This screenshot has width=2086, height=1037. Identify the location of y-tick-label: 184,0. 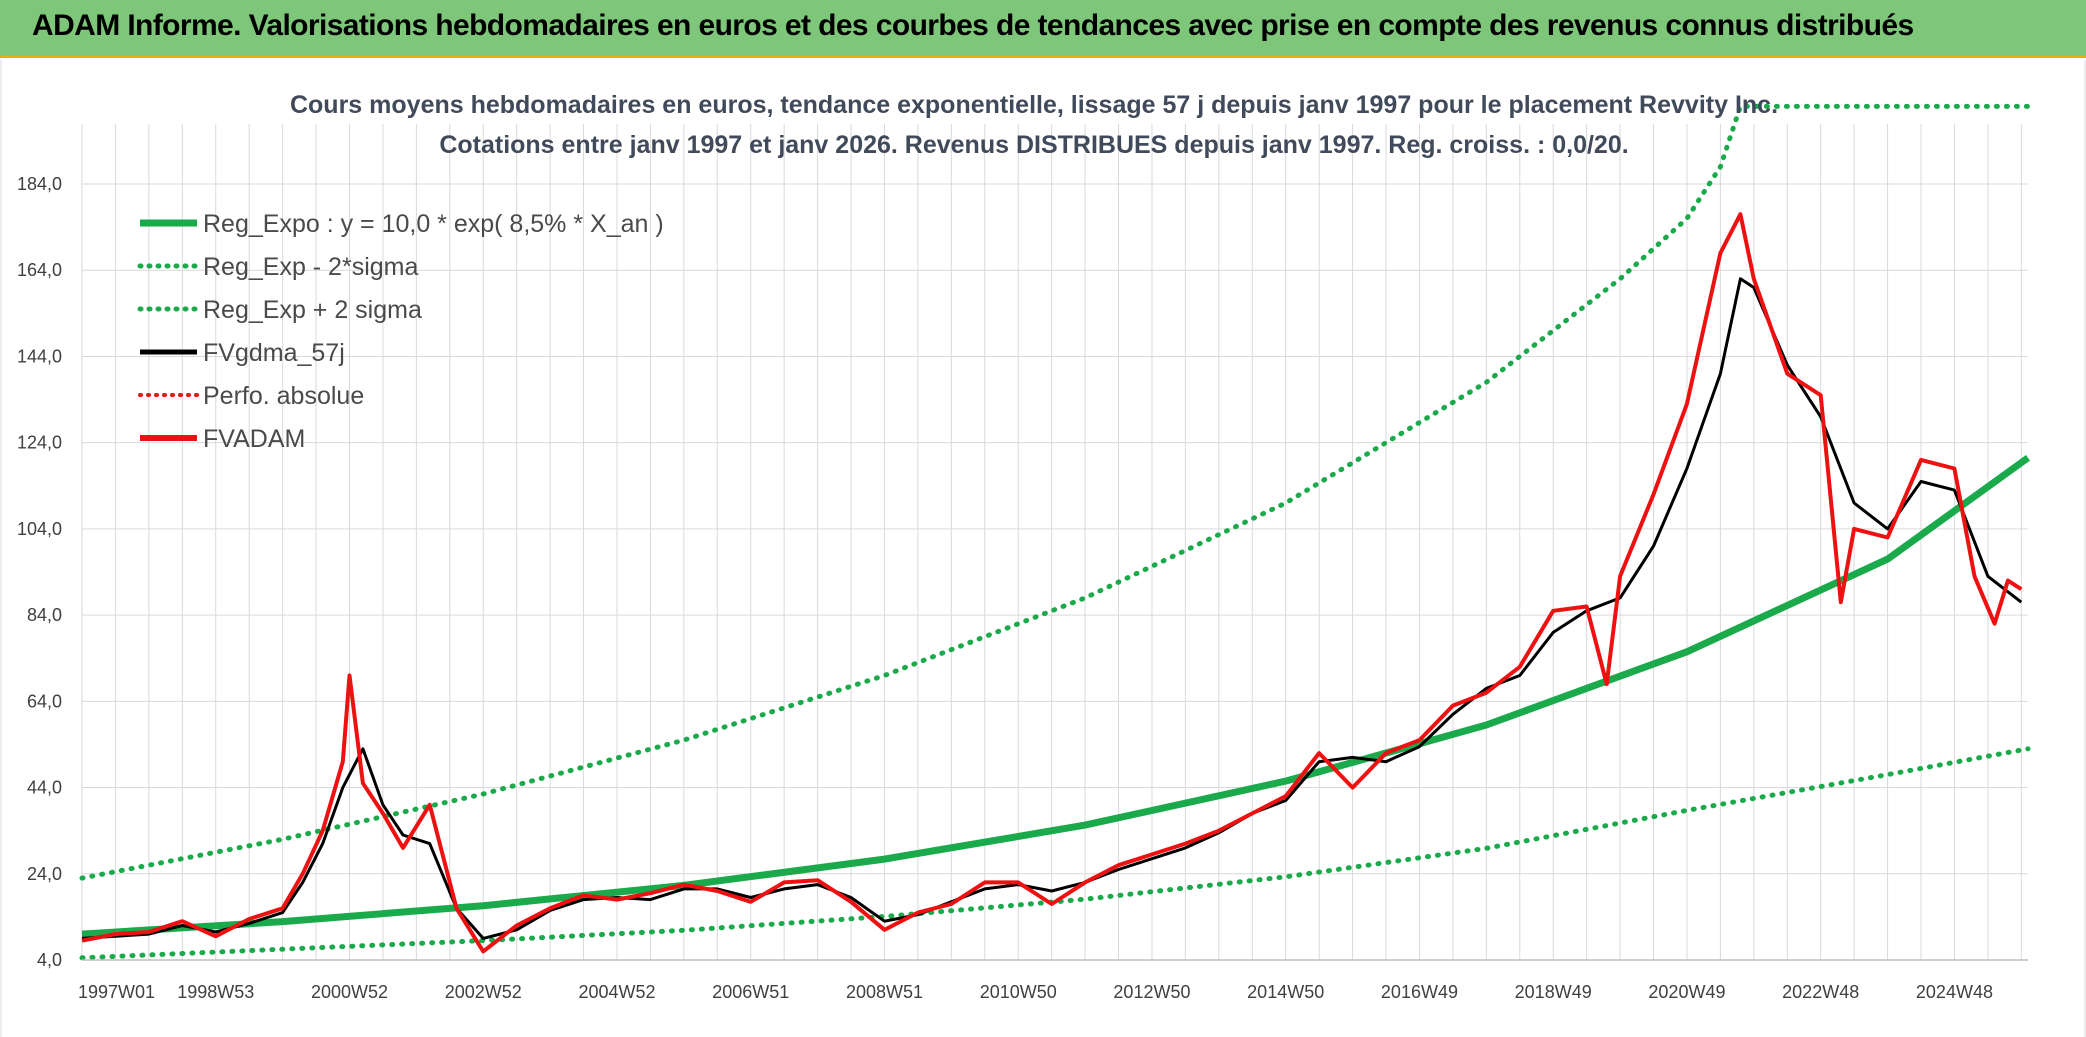
(39, 184).